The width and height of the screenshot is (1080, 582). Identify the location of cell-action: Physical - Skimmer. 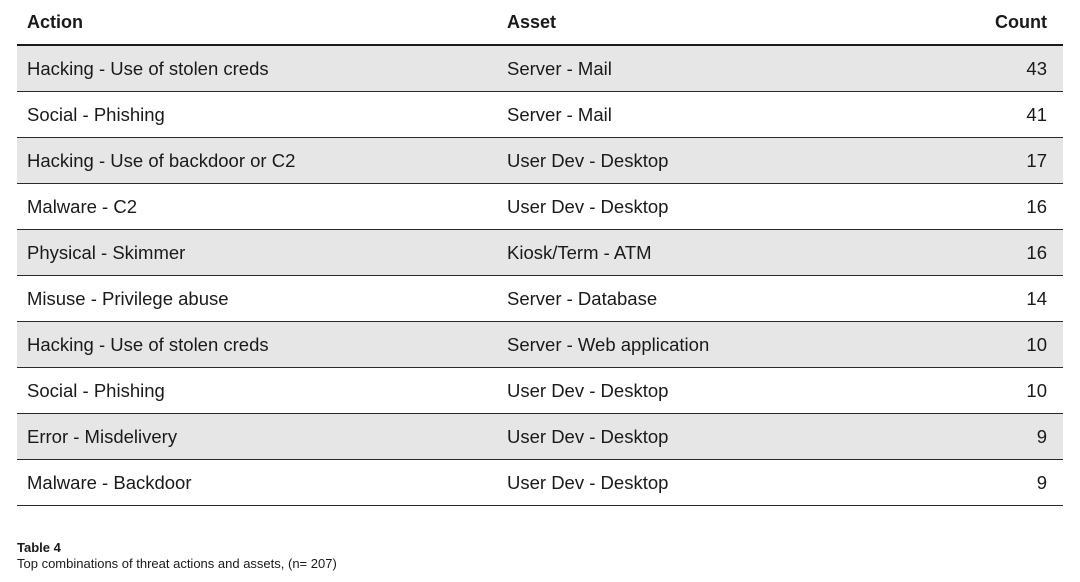
(257, 252).